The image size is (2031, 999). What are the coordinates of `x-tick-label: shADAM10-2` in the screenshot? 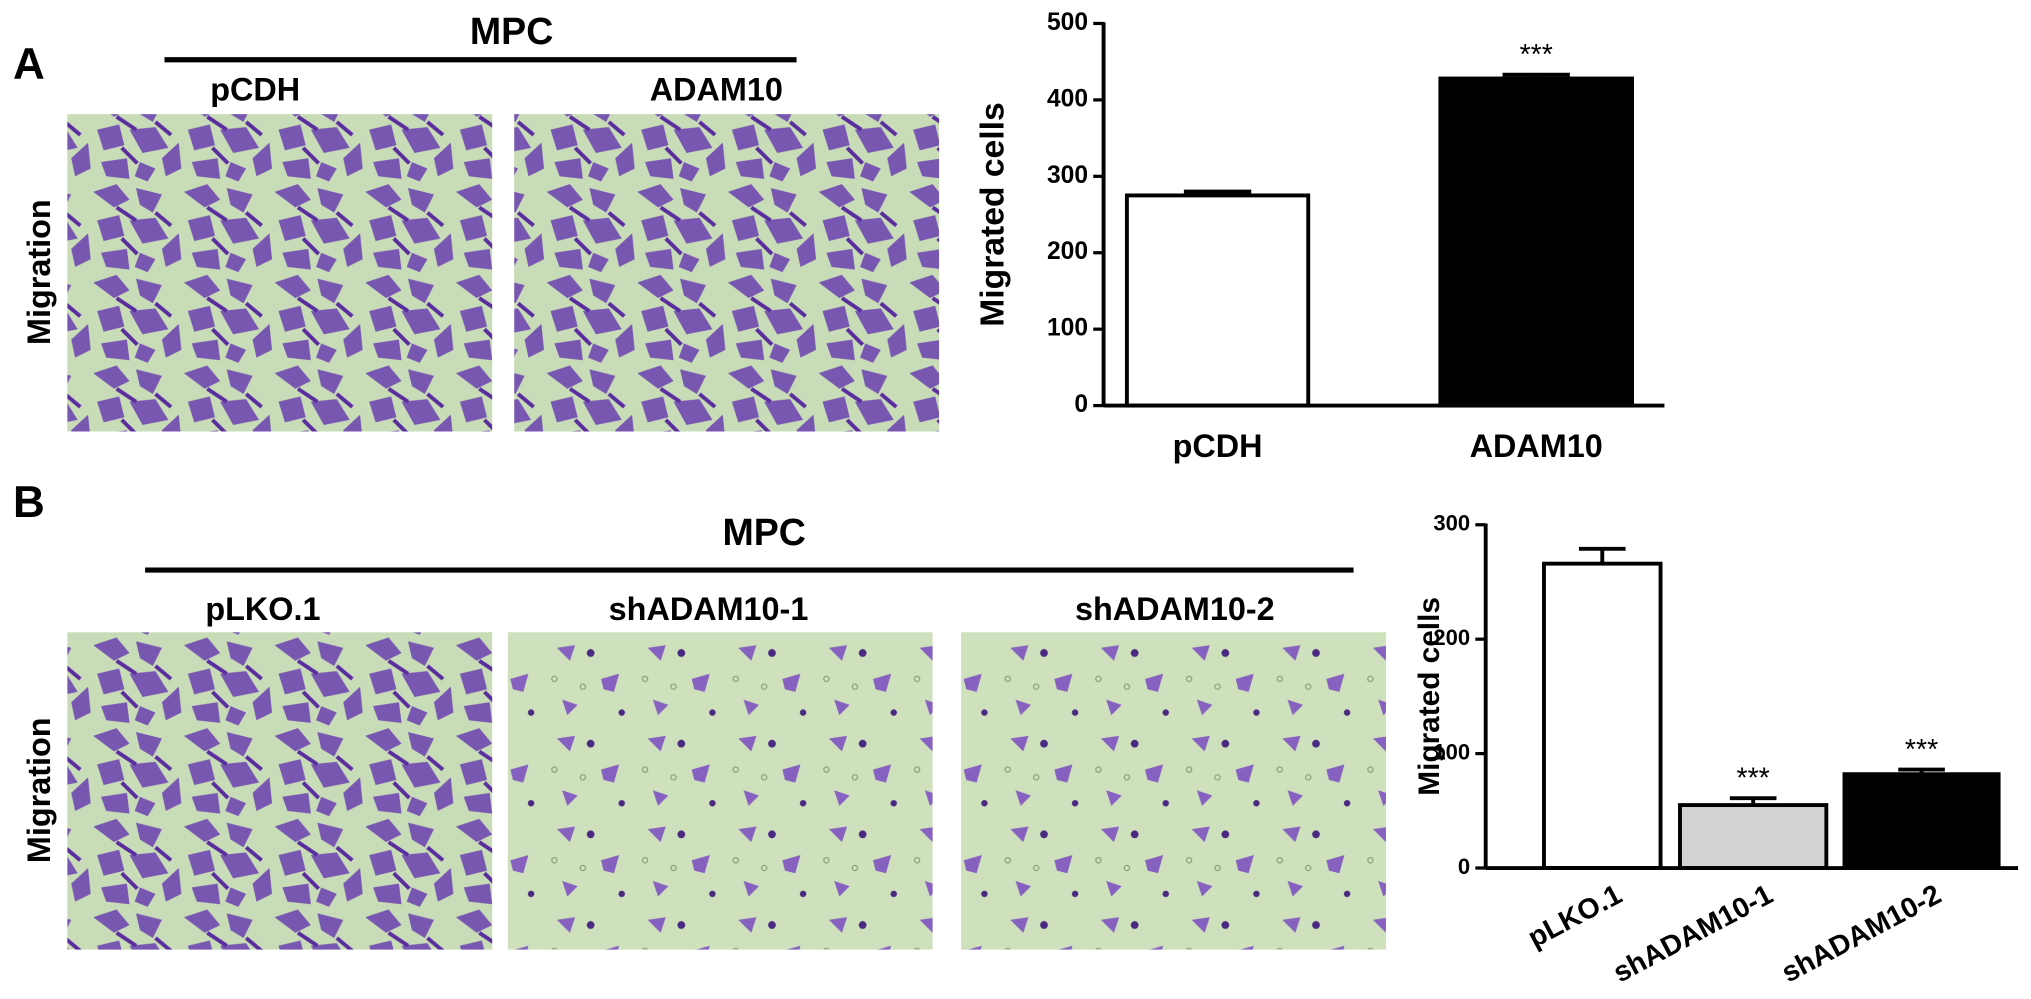 It's located at (1861, 933).